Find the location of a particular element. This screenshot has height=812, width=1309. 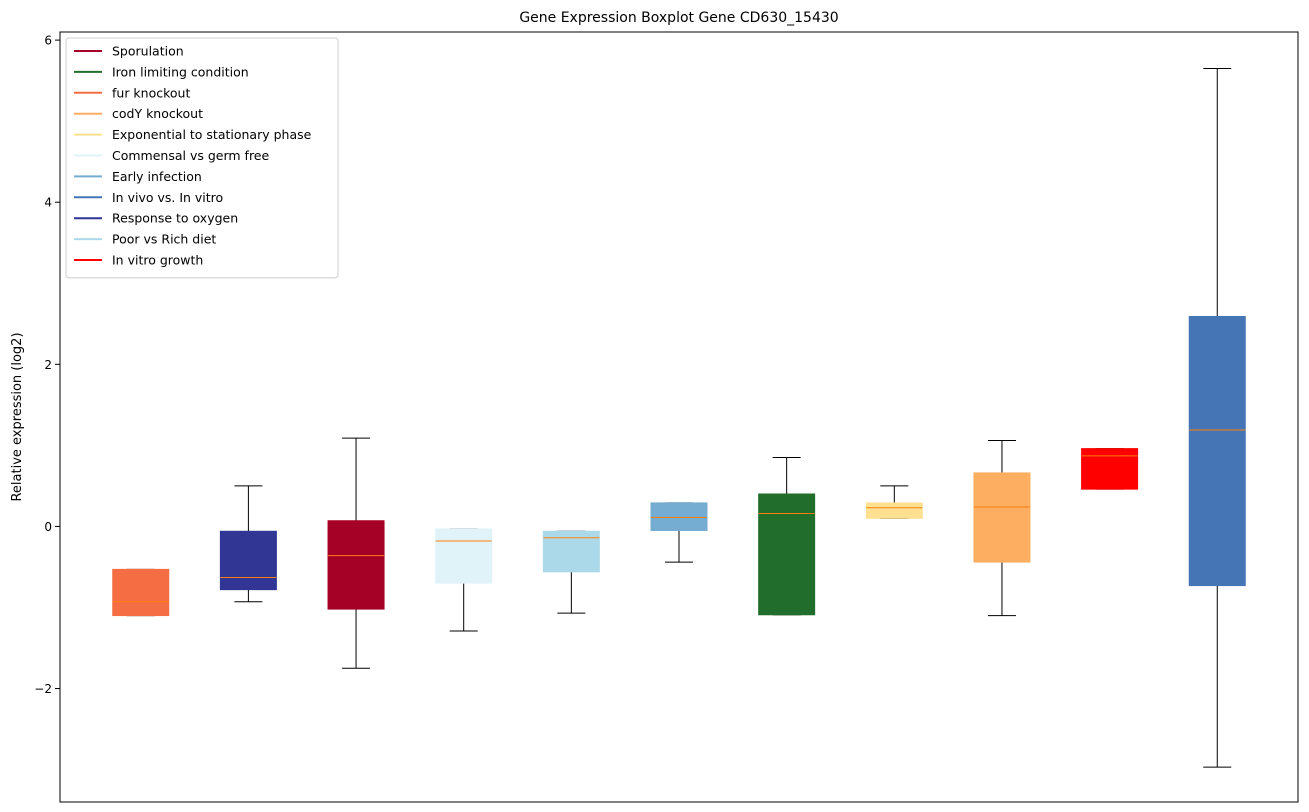

legend-label: Iron limiting condition is located at coordinates (180, 71).